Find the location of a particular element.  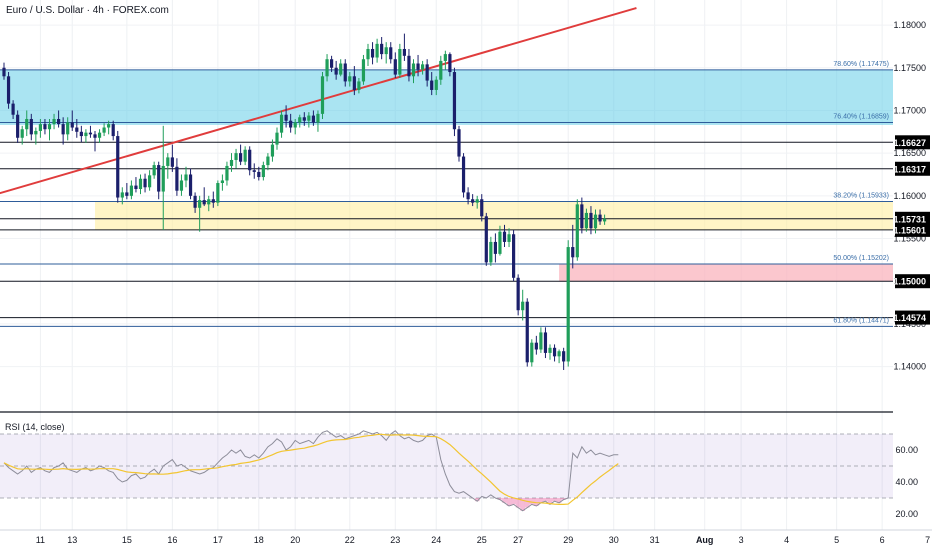

price-tag-label: 1.16627 is located at coordinates (909, 143).